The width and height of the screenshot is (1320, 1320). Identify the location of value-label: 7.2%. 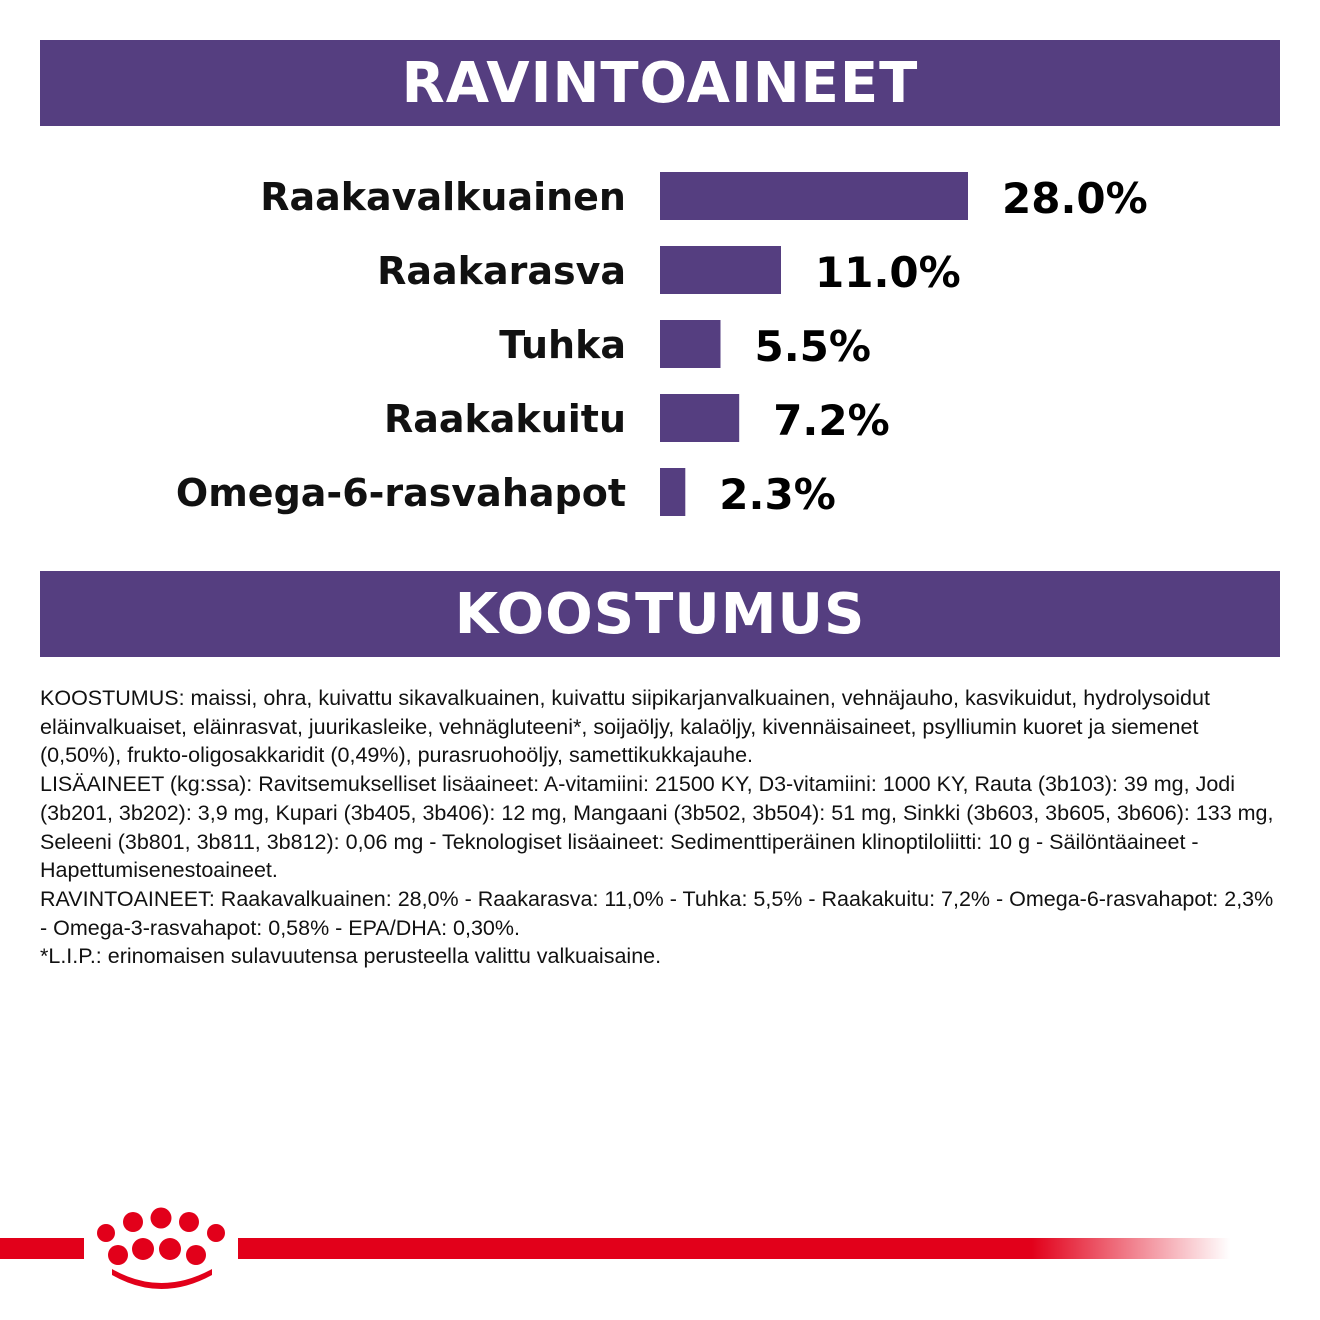
(831, 420).